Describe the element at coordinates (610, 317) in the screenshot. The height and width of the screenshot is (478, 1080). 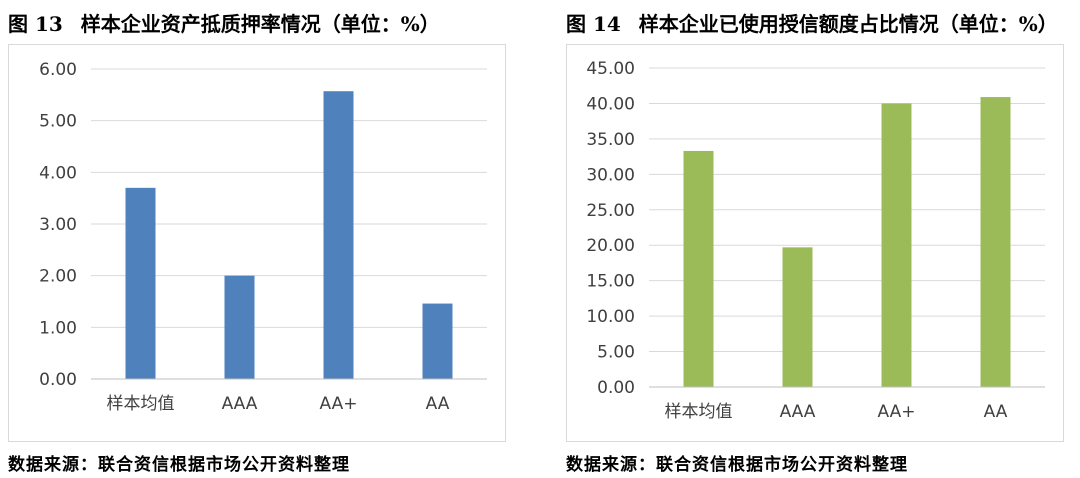
I see `y-tick-label: 10.00` at that location.